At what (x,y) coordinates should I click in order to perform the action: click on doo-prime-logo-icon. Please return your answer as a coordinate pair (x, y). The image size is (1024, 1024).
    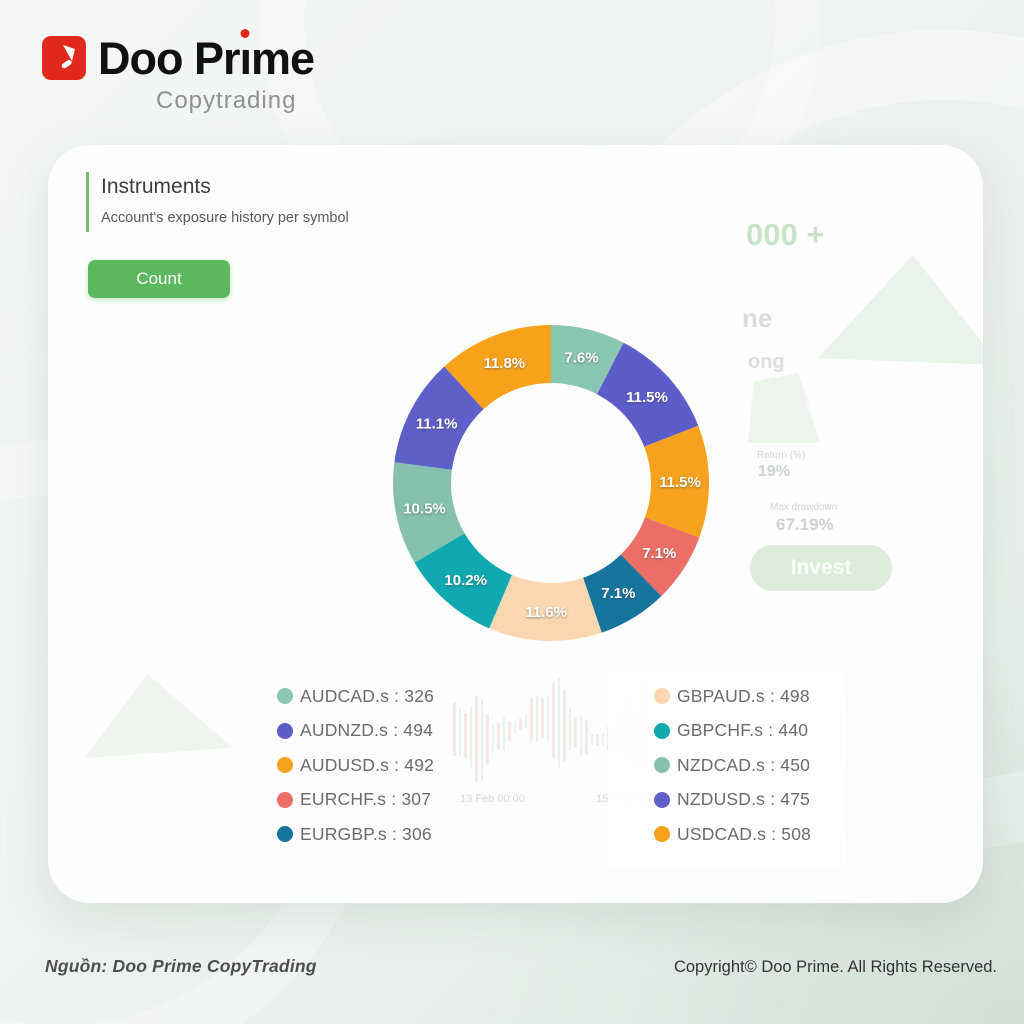
    Looking at the image, I should click on (64, 58).